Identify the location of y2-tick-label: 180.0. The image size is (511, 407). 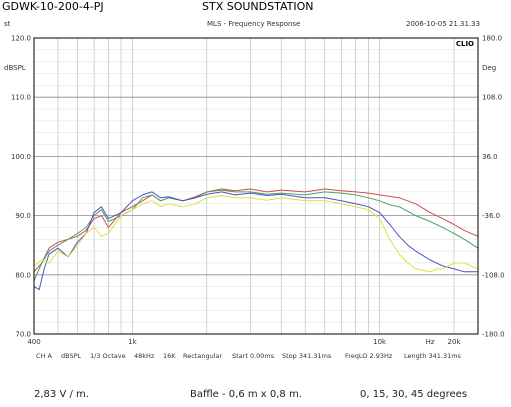
(492, 39).